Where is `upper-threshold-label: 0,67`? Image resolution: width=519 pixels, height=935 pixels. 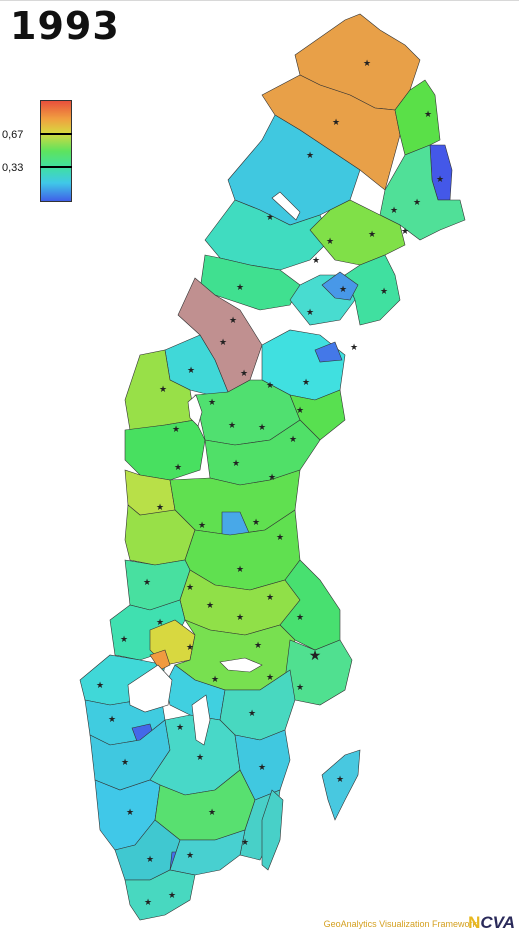
upper-threshold-label: 0,67 is located at coordinates (13, 135).